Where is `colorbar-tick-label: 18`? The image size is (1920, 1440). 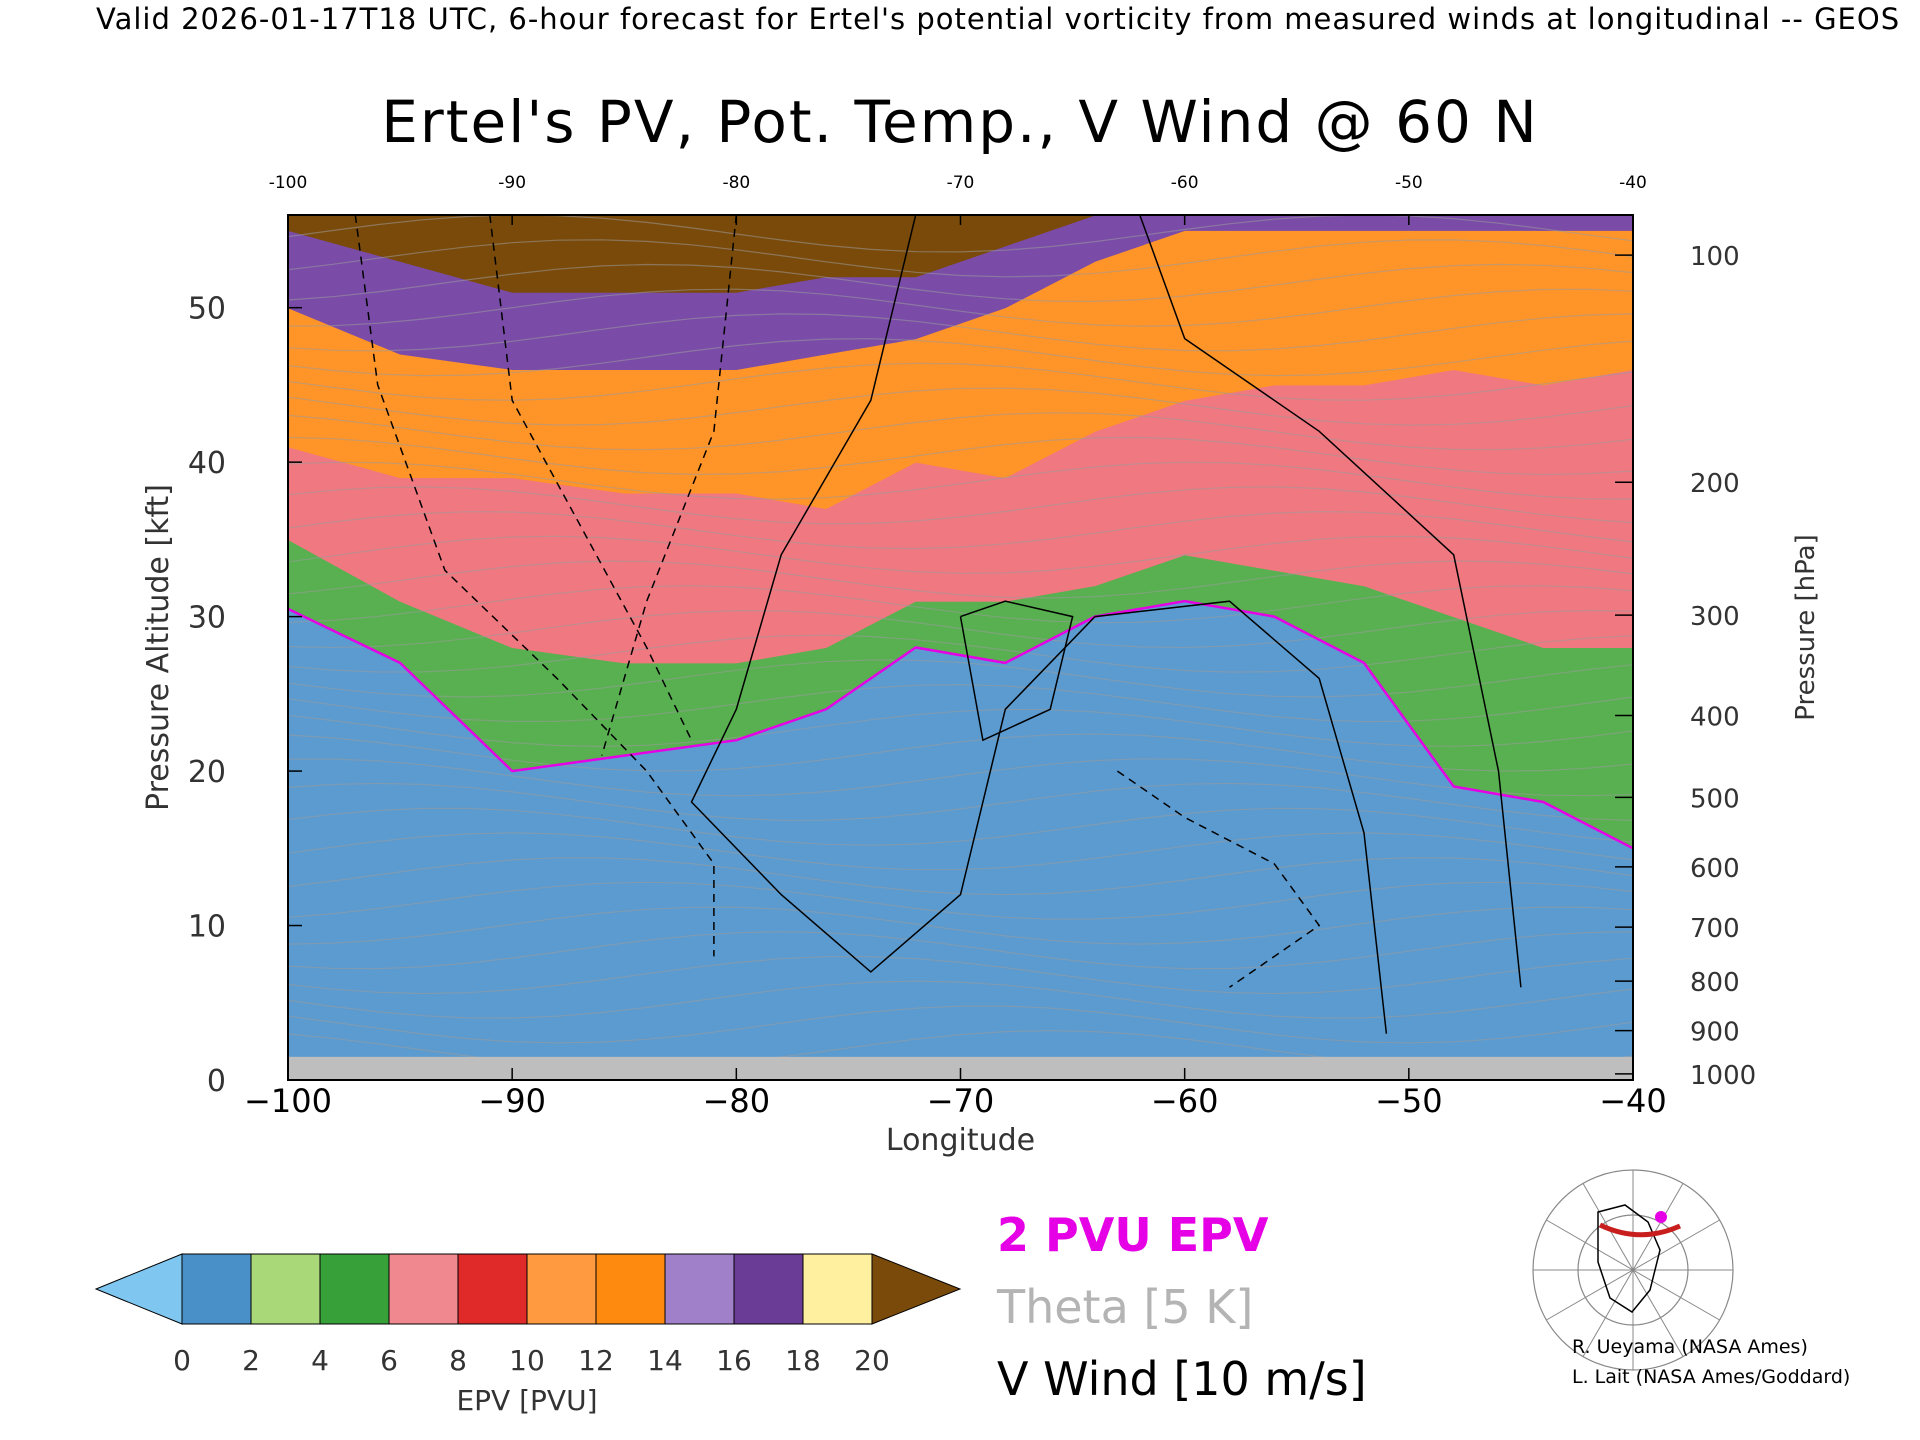
colorbar-tick-label: 18 is located at coordinates (803, 1360).